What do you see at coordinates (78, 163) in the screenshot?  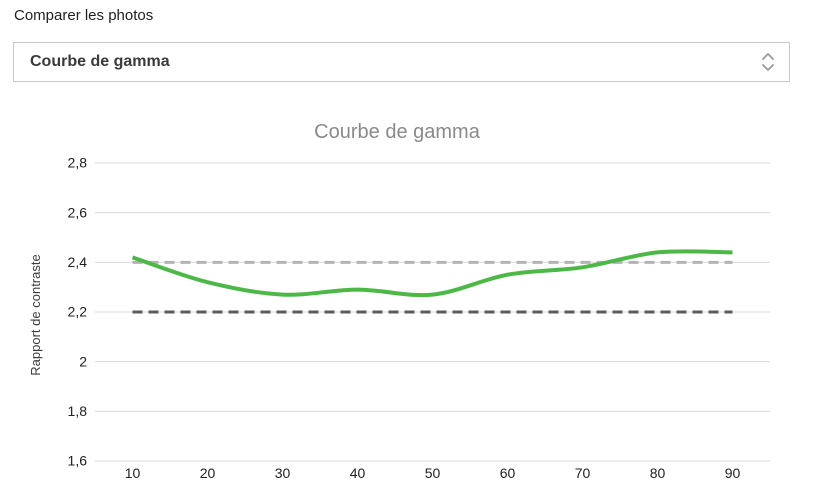 I see `y-tick-label: 2,8` at bounding box center [78, 163].